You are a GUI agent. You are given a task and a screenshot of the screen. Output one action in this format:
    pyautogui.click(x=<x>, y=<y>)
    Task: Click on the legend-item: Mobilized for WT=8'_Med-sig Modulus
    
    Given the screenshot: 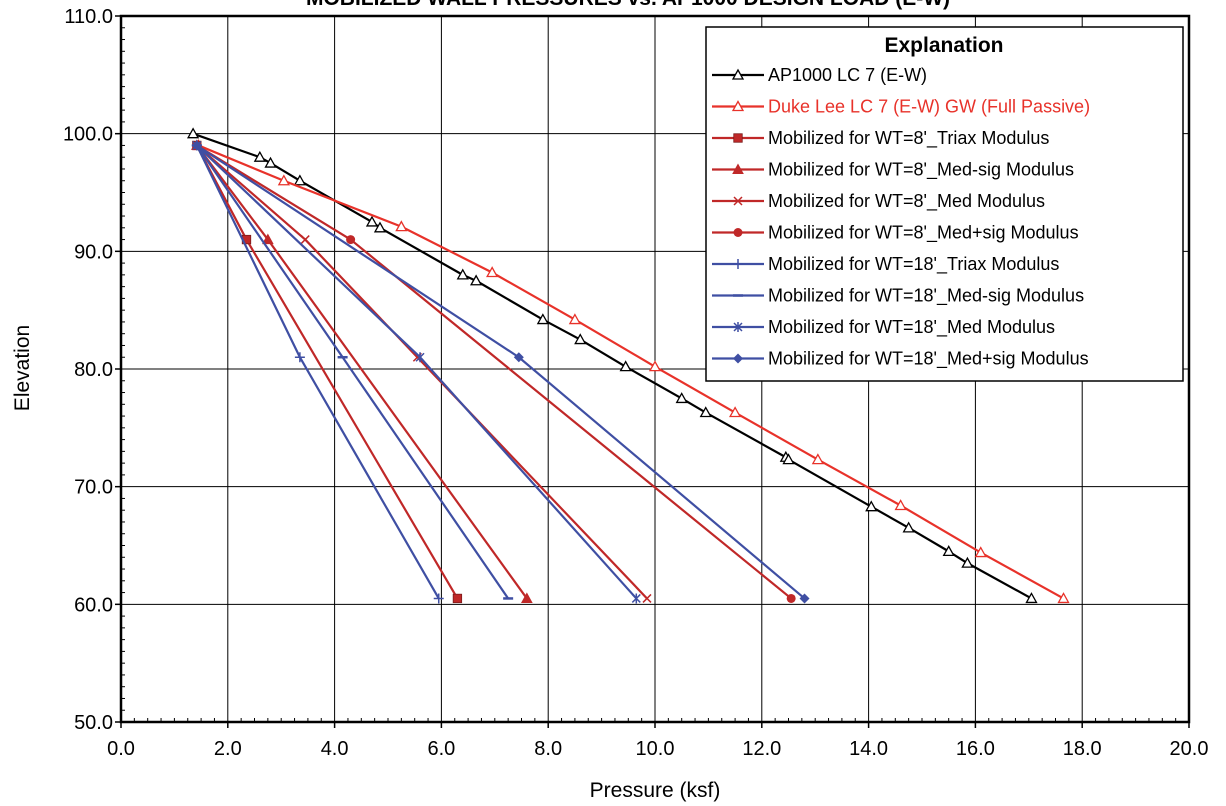 What is the action you would take?
    pyautogui.click(x=893, y=170)
    